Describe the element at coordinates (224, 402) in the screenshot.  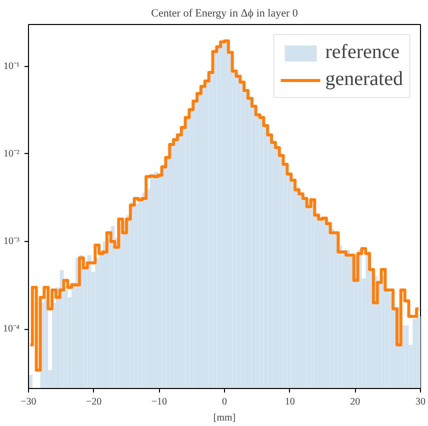
I see `x-tick-label: 0` at that location.